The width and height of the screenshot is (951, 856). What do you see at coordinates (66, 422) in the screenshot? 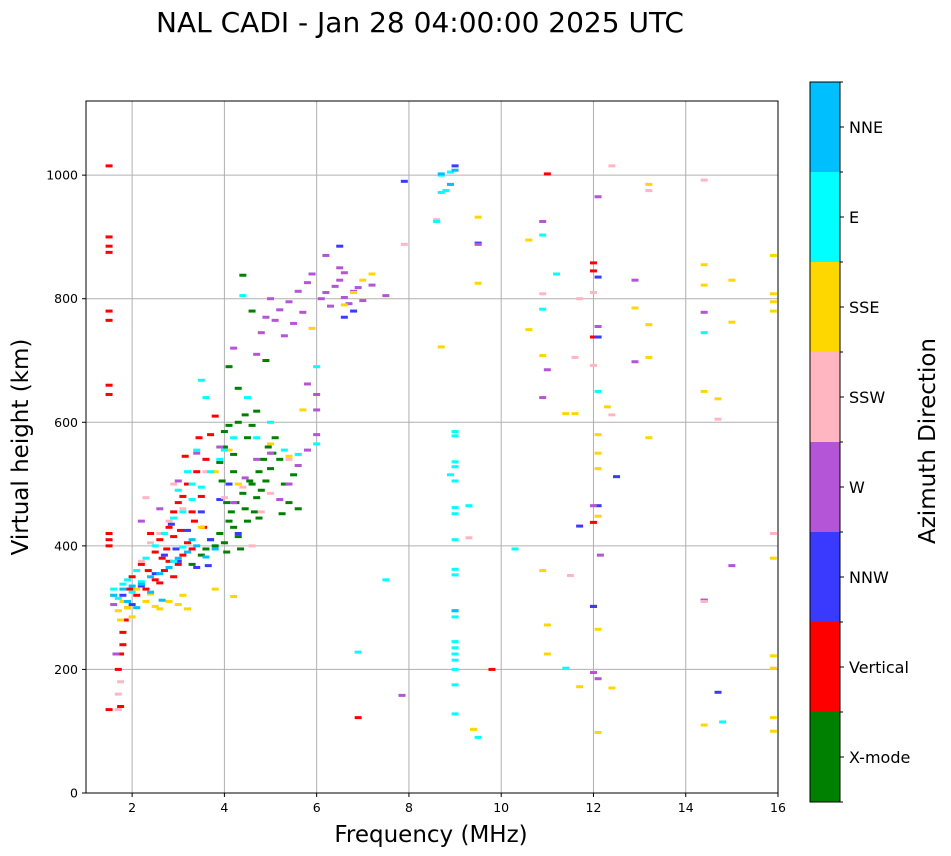
I see `y-tick-label: 600` at bounding box center [66, 422].